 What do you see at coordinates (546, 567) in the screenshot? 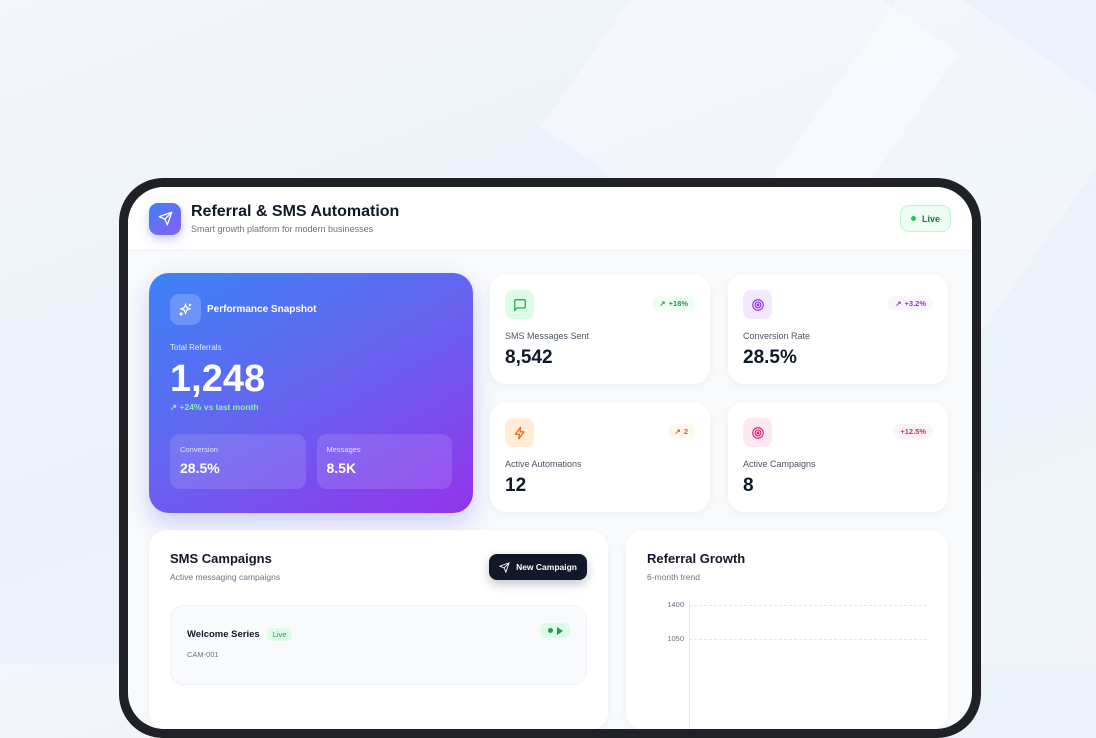
I see `button-label: New Campaign` at bounding box center [546, 567].